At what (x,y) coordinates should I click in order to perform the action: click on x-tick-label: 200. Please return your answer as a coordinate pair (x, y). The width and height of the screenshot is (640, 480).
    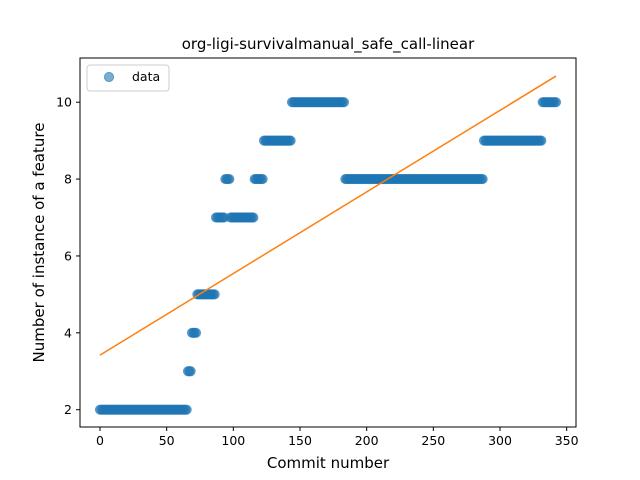
    Looking at the image, I should click on (367, 440).